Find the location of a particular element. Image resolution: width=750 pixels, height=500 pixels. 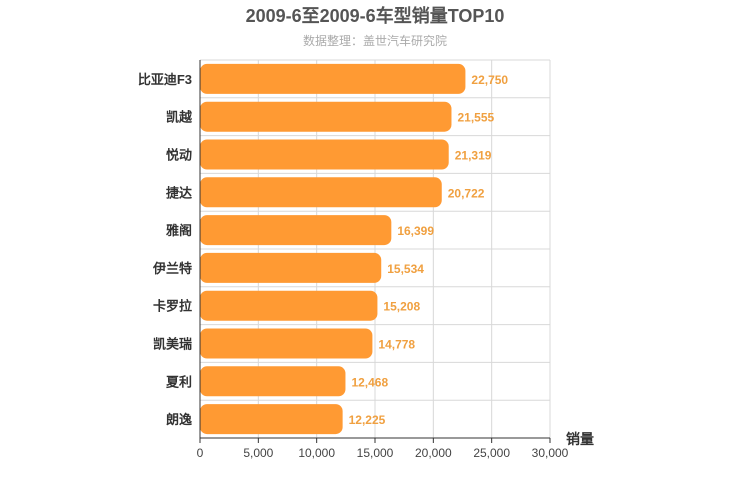

category-label: 凯美瑞 is located at coordinates (172, 344).